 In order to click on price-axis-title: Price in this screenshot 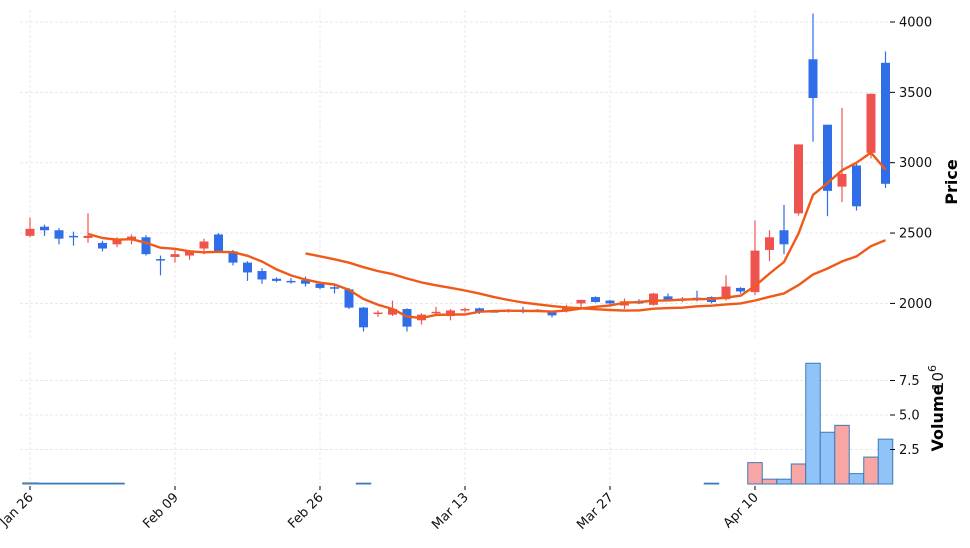, I will do `click(951, 182)`.